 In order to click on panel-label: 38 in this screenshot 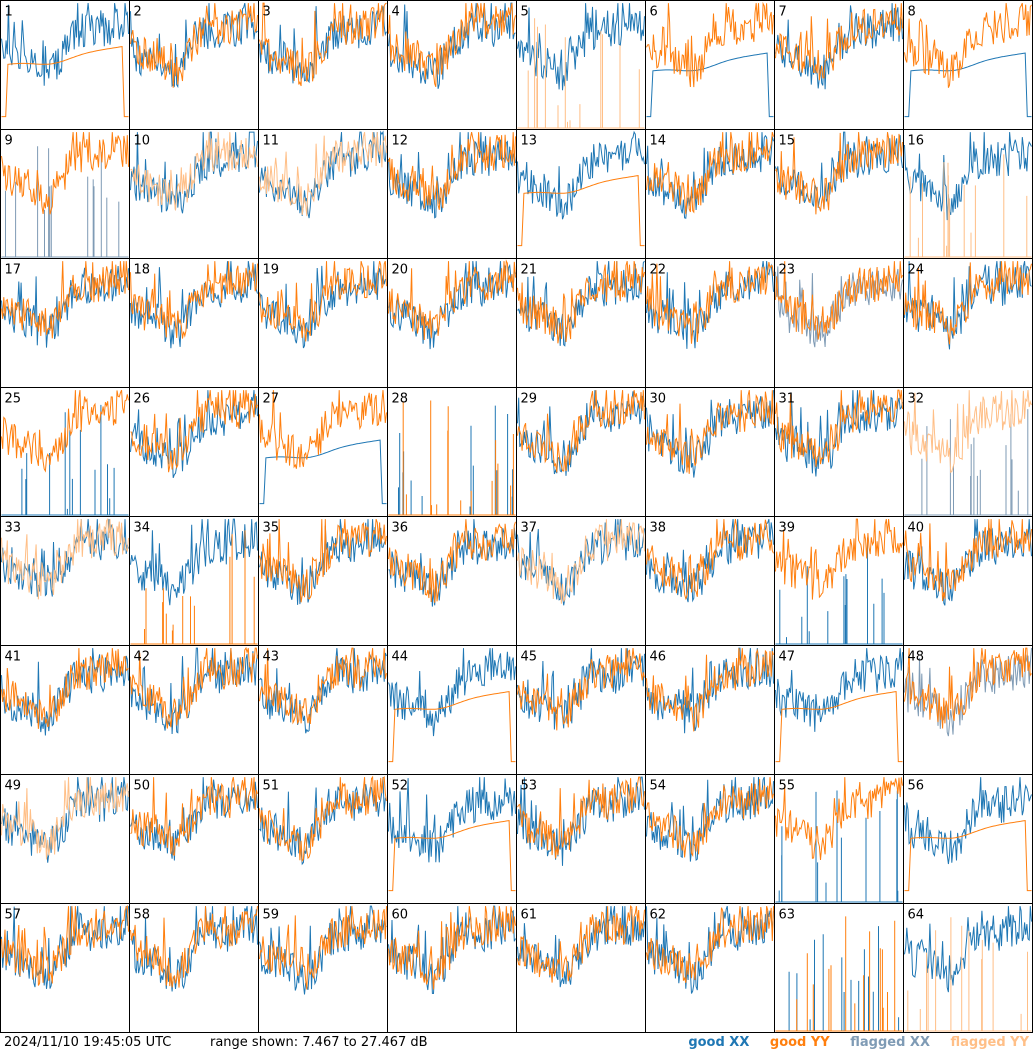, I will do `click(658, 528)`.